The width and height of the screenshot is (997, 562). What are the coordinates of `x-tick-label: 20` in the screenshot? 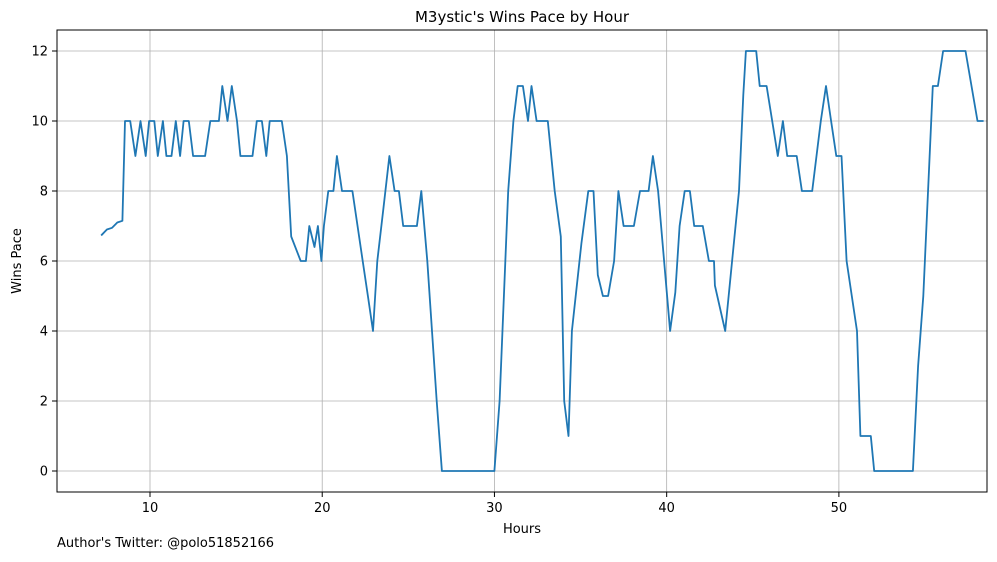 It's located at (322, 508).